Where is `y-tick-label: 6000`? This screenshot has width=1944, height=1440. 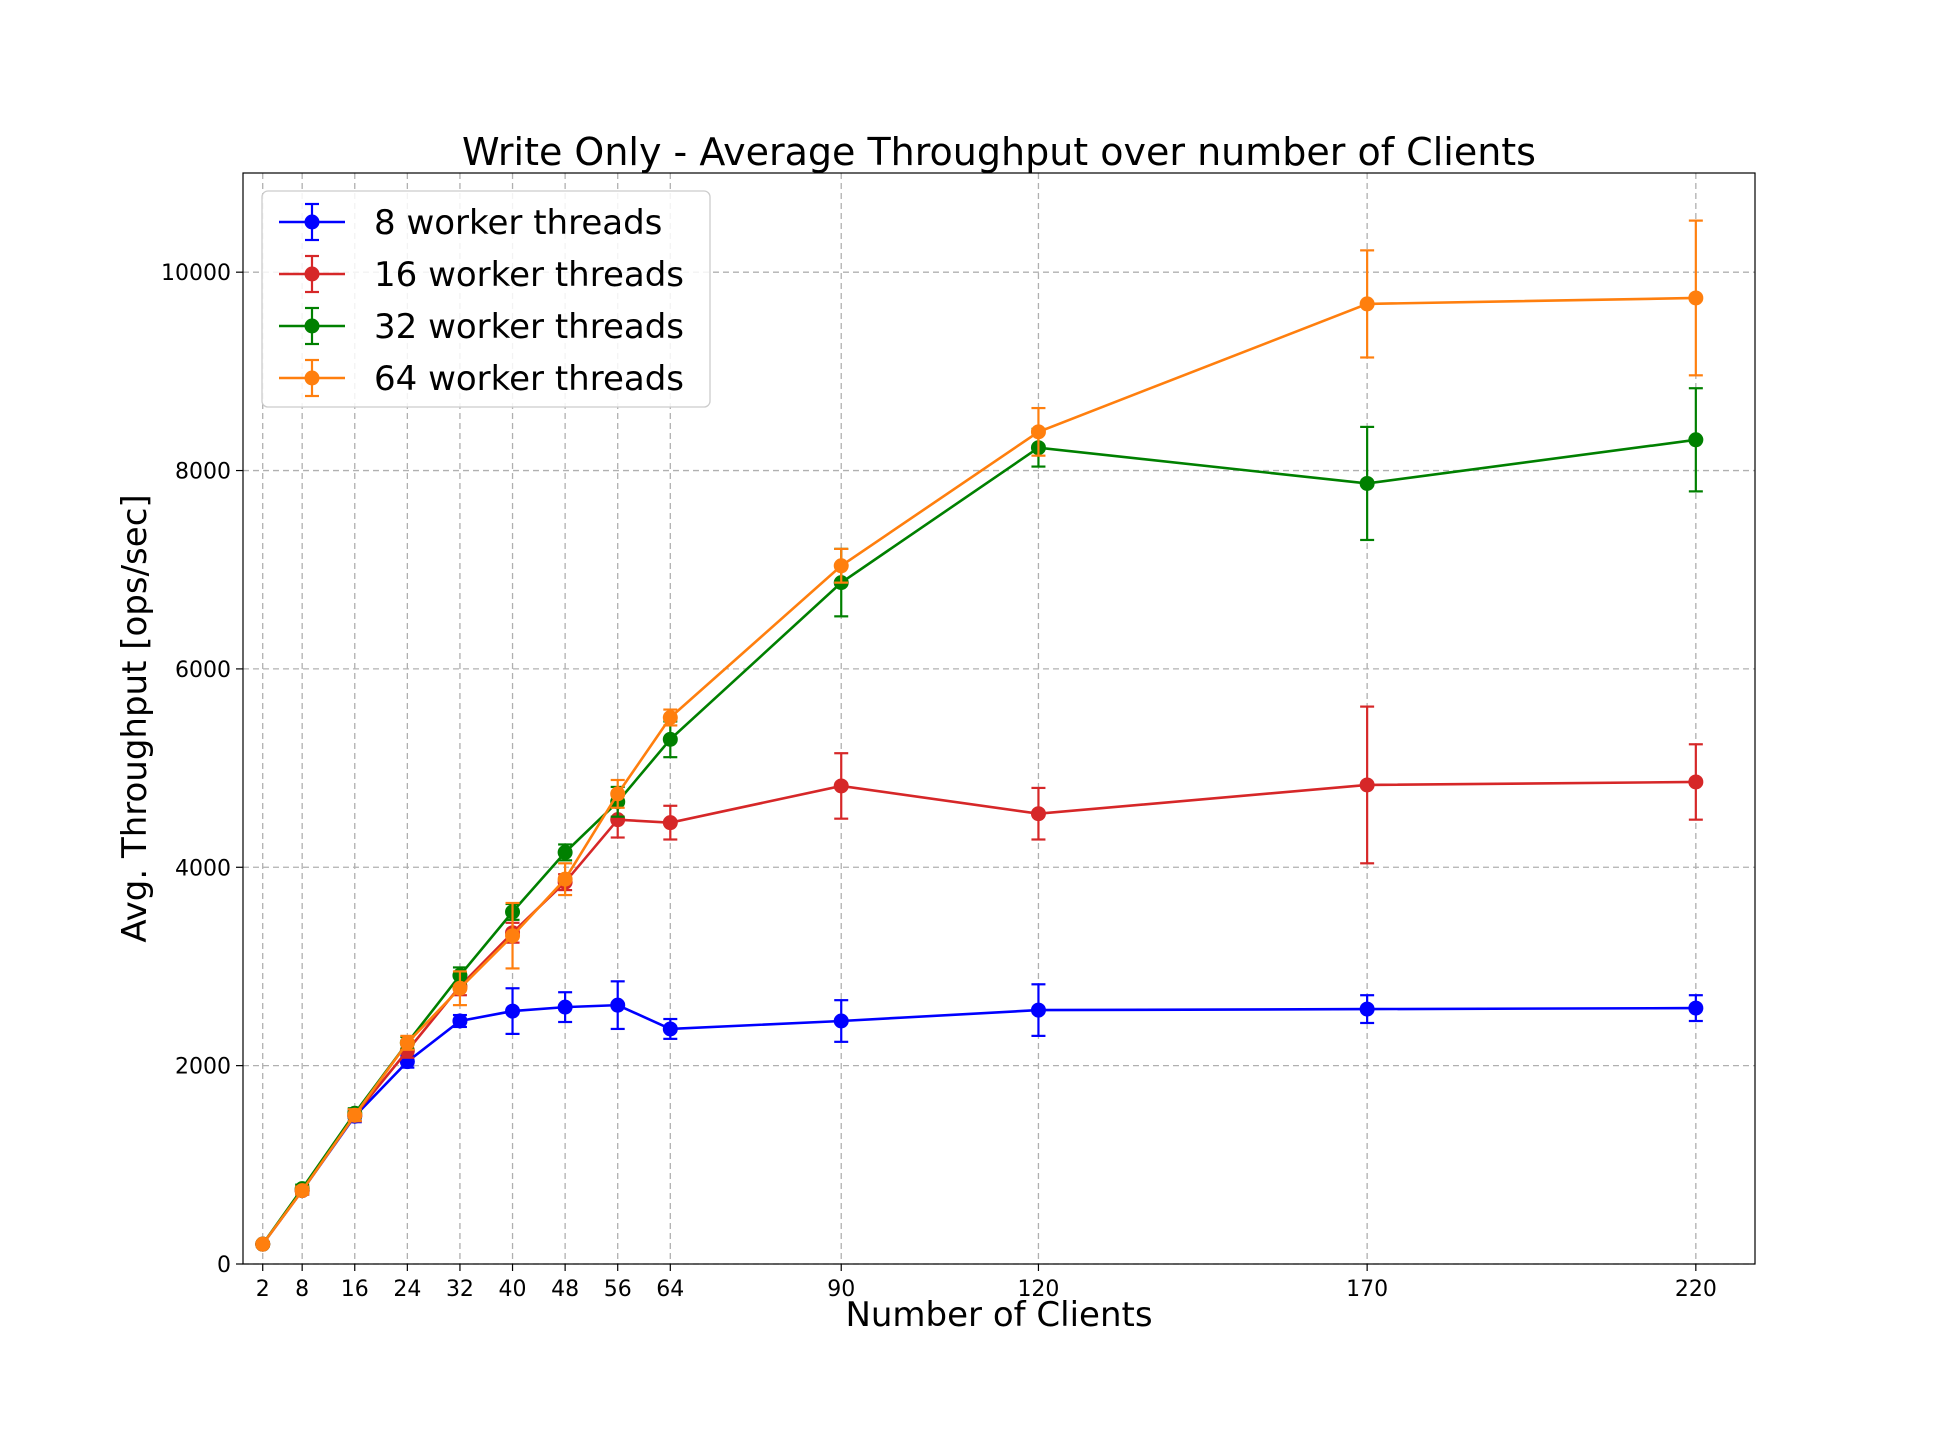
y-tick-label: 6000 is located at coordinates (203, 670).